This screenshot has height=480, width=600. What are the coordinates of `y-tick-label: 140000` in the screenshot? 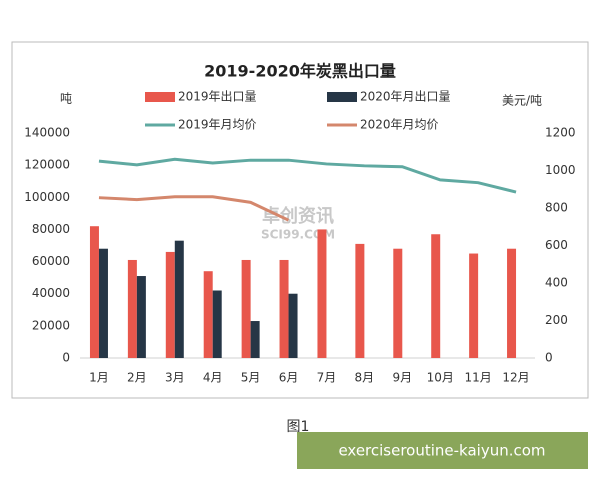 It's located at (47, 133).